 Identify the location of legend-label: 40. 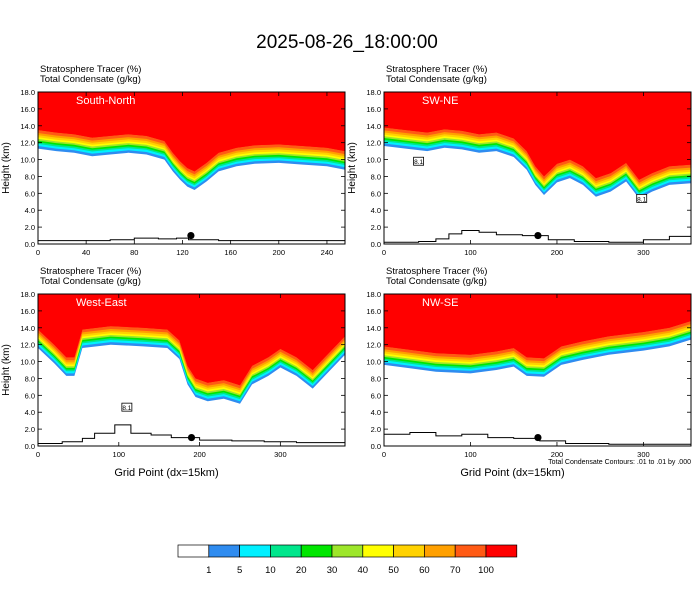
(363, 570).